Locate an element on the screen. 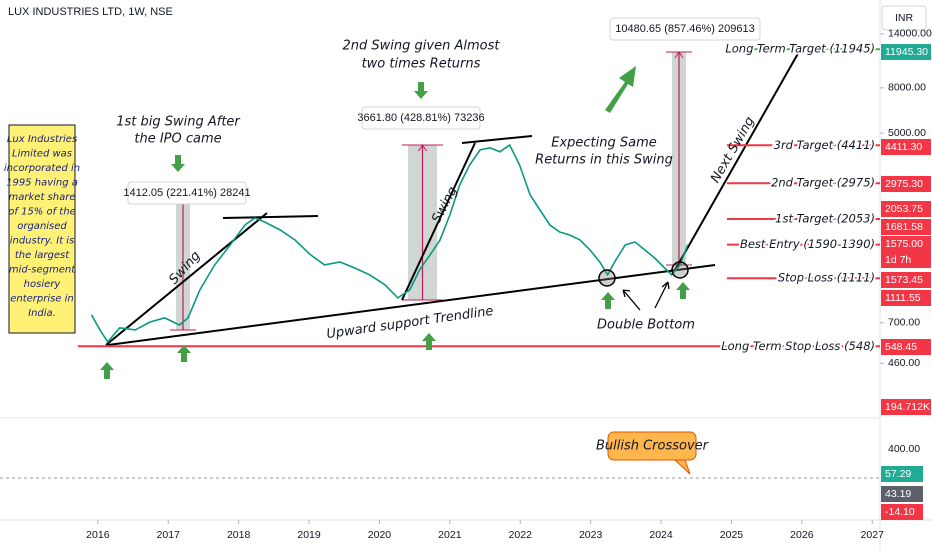 This screenshot has height=550, width=932. info-line: Lux Industries is located at coordinates (42, 139).